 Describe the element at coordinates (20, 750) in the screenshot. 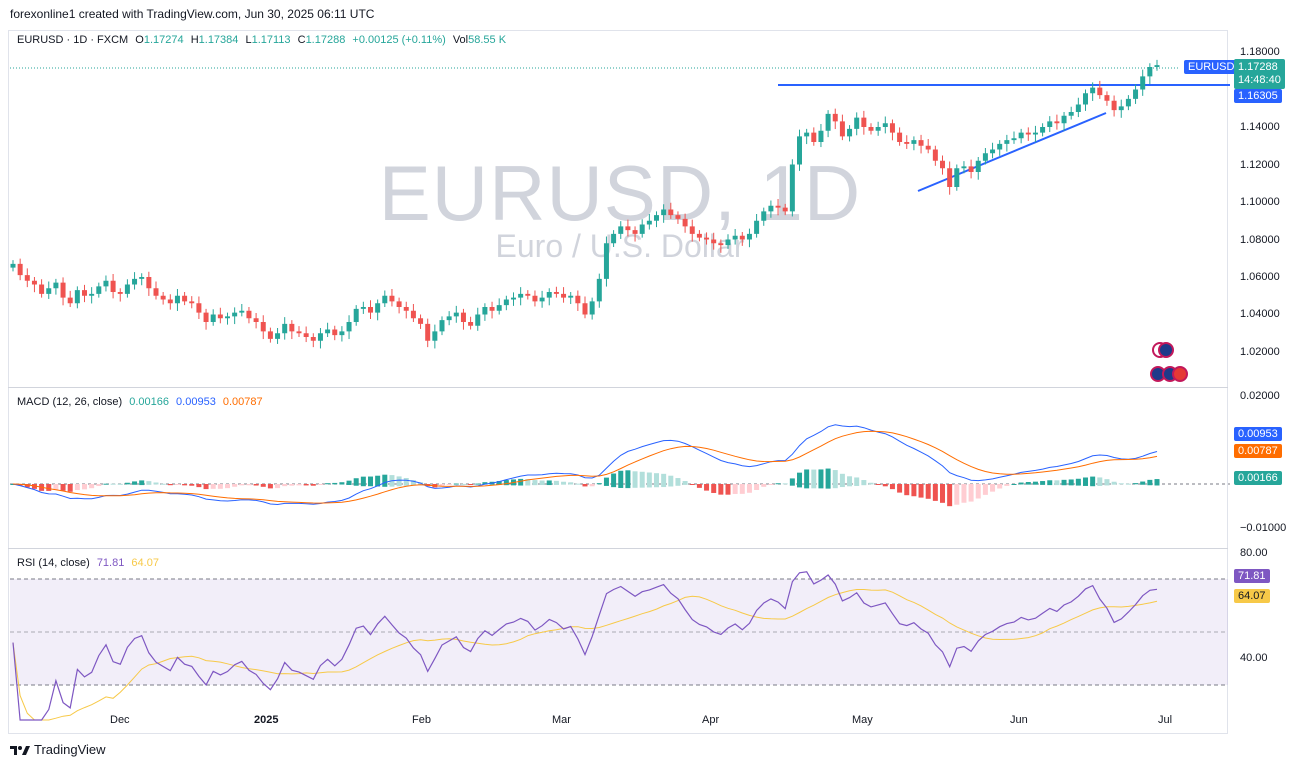

I see `tradingview-logo-icon` at that location.